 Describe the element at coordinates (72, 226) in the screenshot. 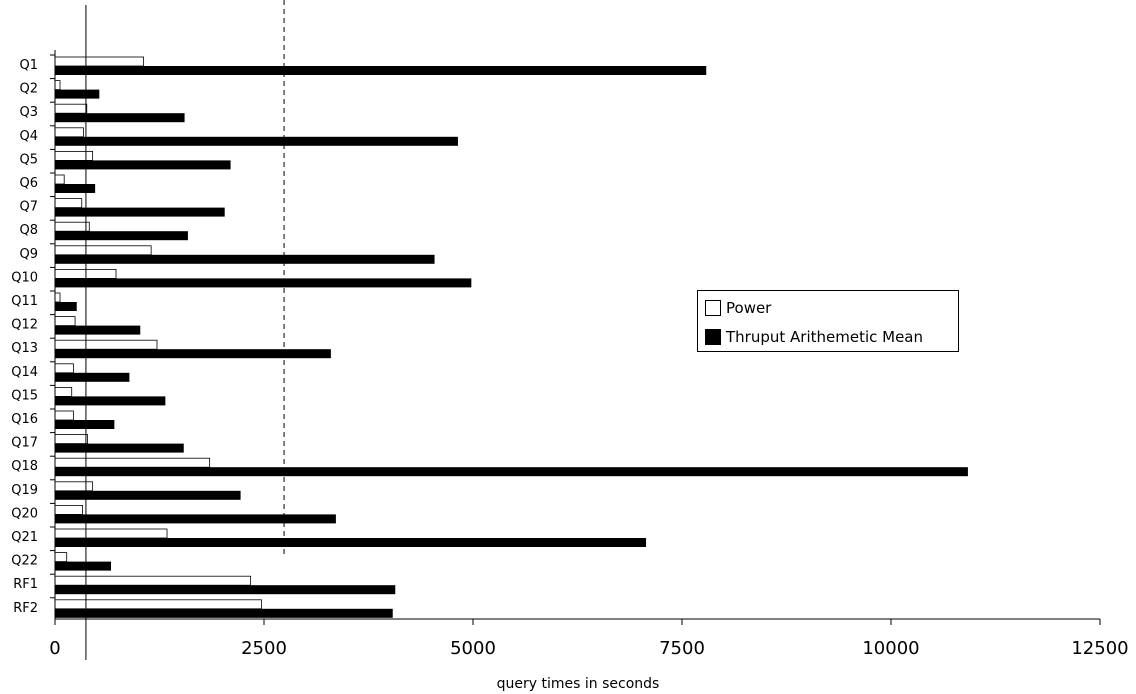

I see `bar-power-q8` at that location.